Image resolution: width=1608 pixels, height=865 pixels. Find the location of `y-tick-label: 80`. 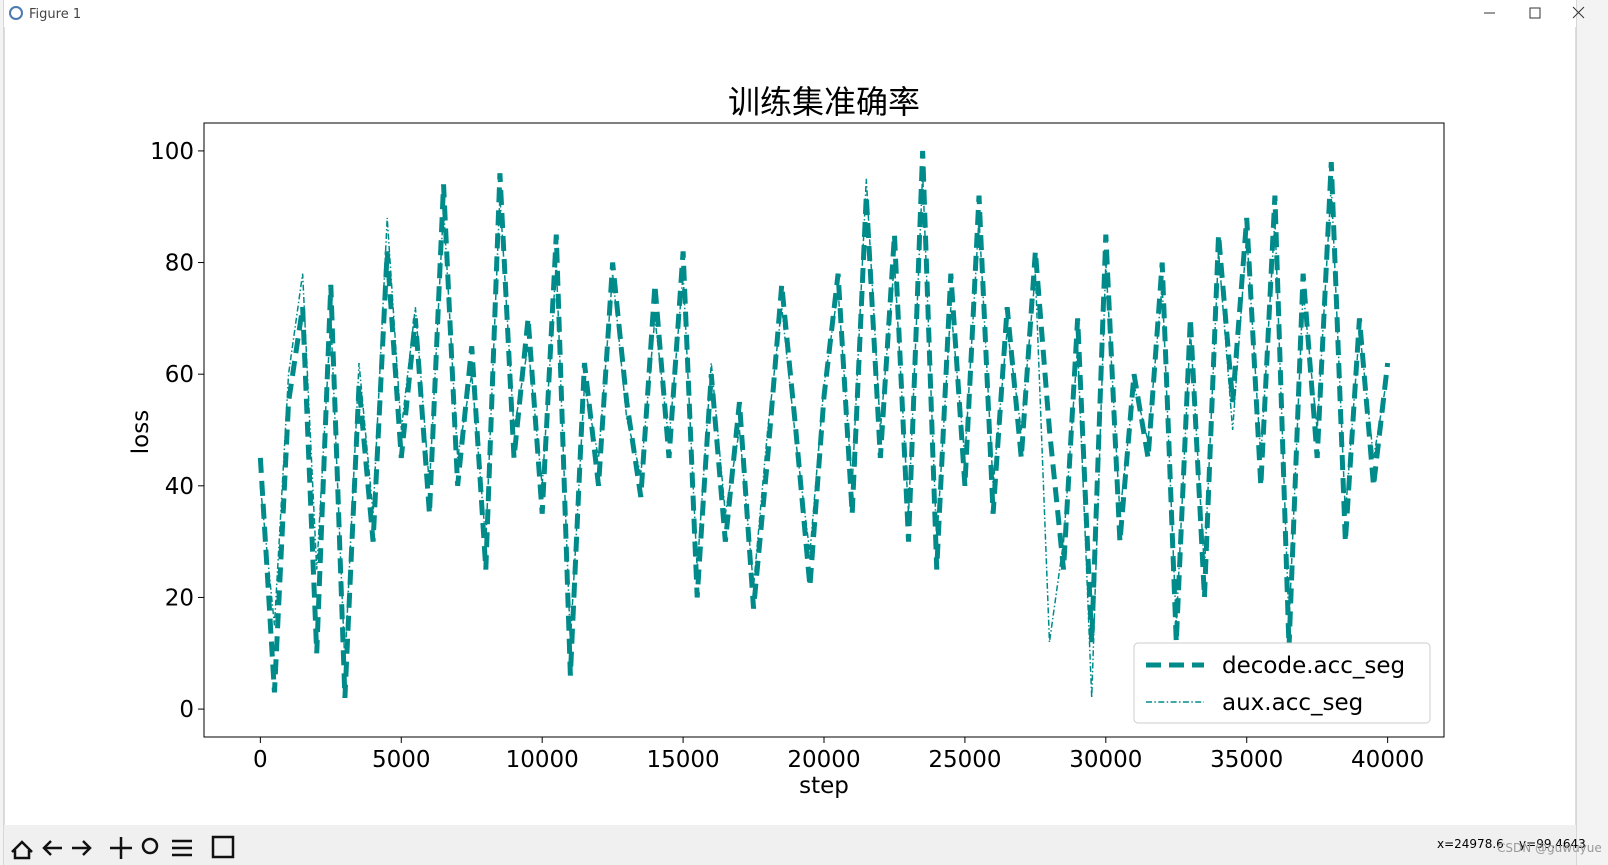

y-tick-label: 80 is located at coordinates (179, 264).